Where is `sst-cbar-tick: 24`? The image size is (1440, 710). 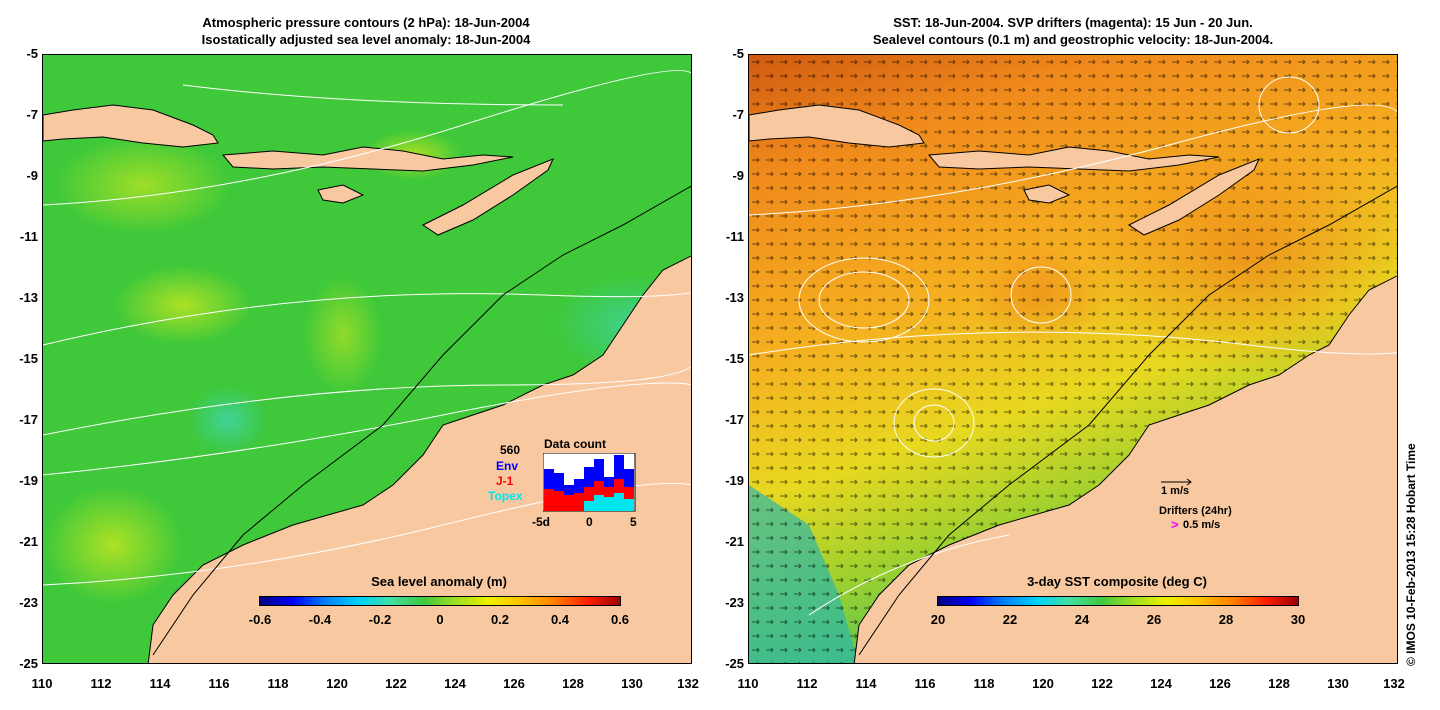 sst-cbar-tick: 24 is located at coordinates (1082, 619).